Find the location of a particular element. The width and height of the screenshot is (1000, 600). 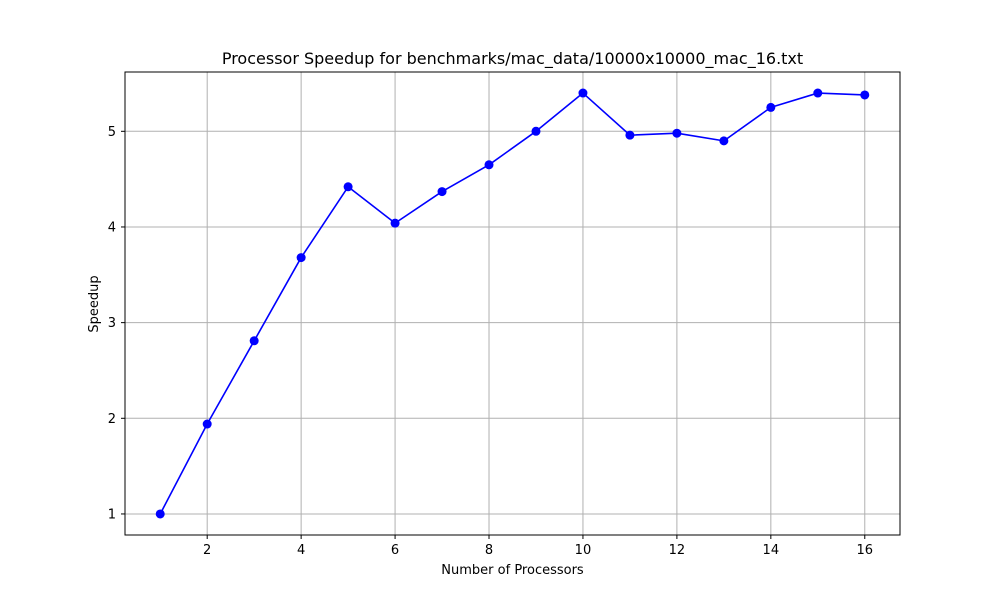

y-tick-label: 1 is located at coordinates (112, 514).